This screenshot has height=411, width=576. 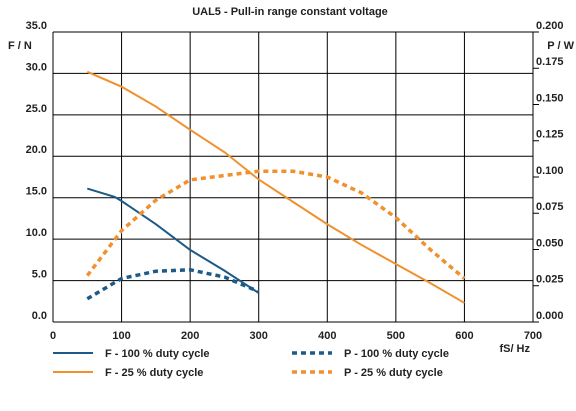 I want to click on legend-label: P - 100 % duty cycle, so click(x=396, y=354).